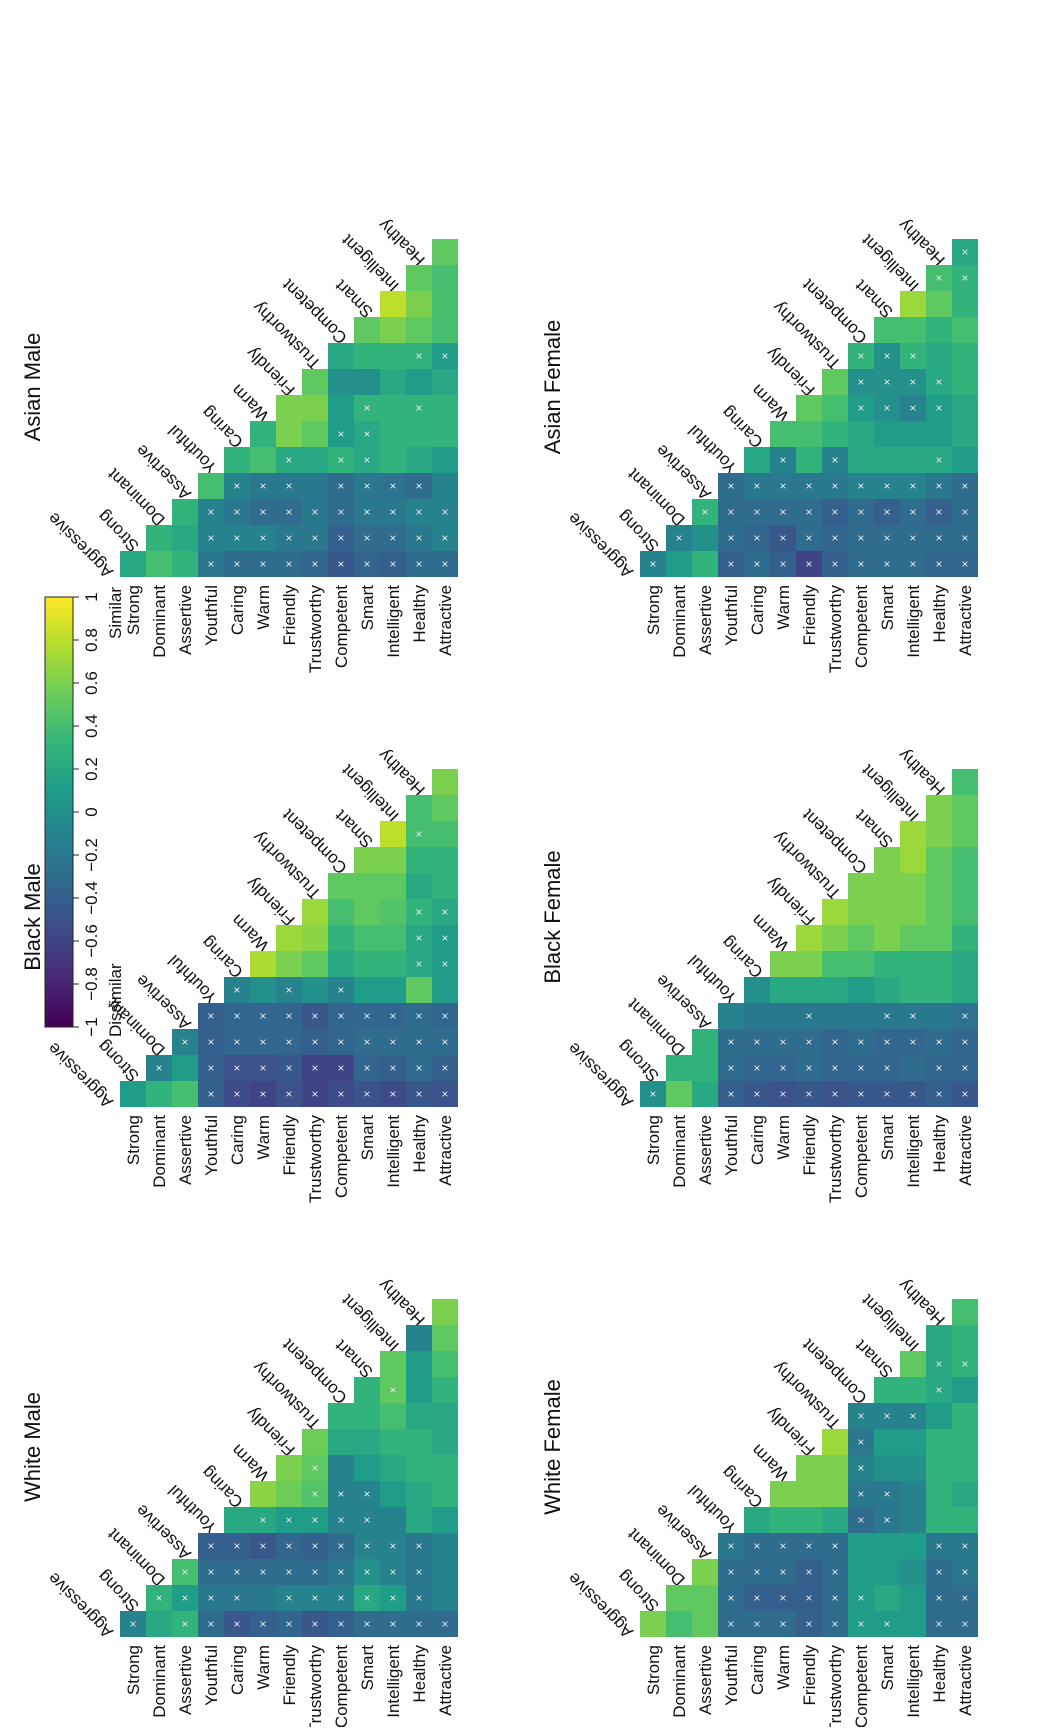 The width and height of the screenshot is (1058, 1732). I want to click on column-label: Warm, so click(770, 1463).